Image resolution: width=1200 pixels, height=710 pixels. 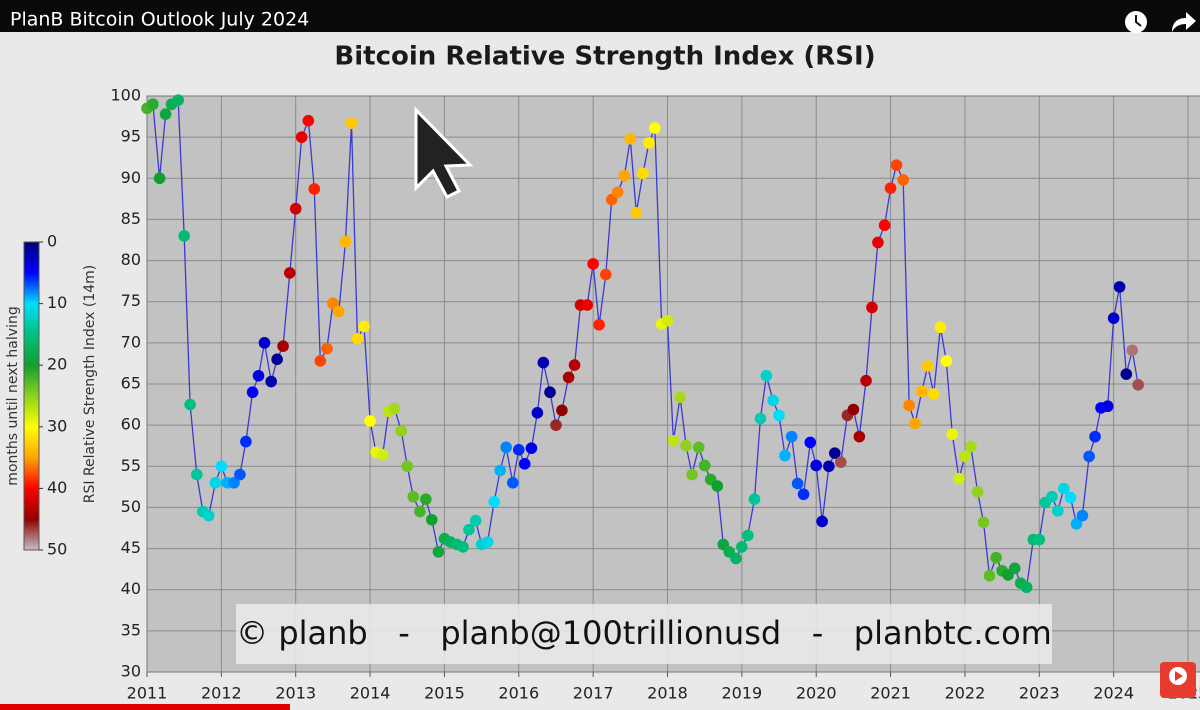 I want to click on channel-logo, so click(x=1178, y=680).